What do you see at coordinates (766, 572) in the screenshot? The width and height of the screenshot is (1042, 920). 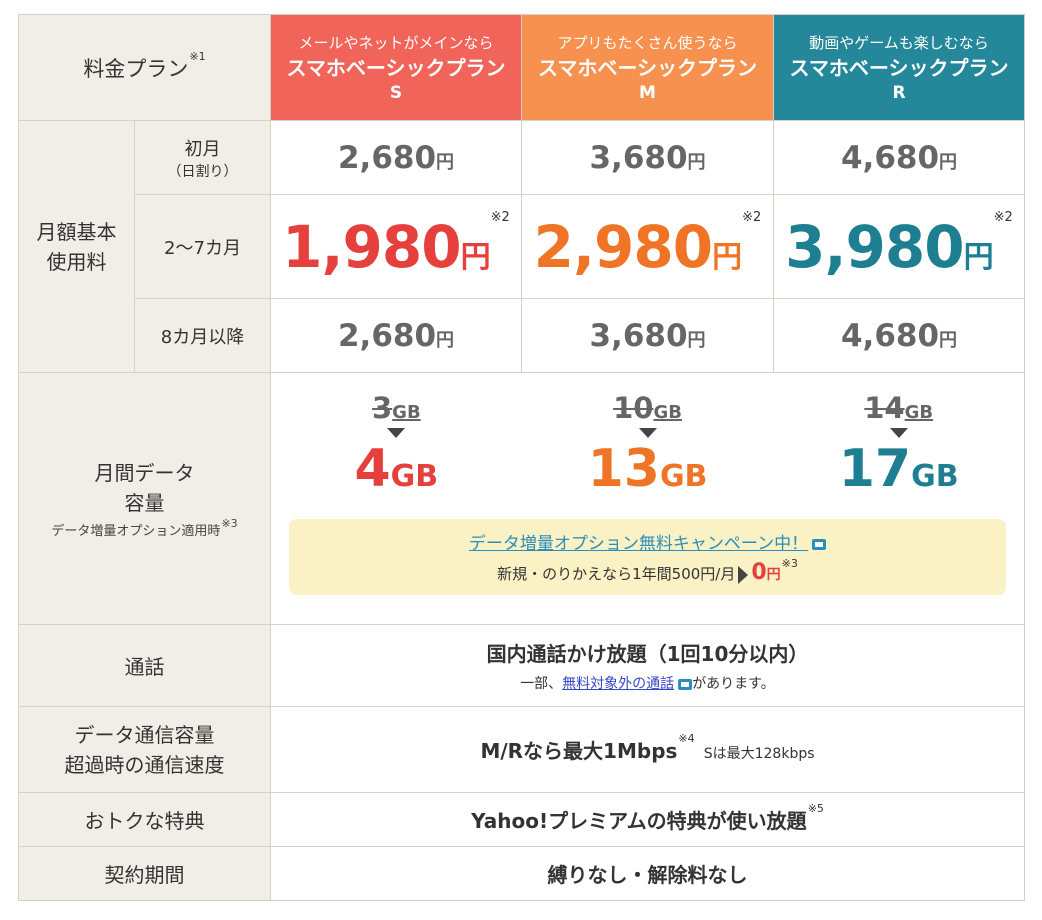 I see `campaign-zero: 0円` at bounding box center [766, 572].